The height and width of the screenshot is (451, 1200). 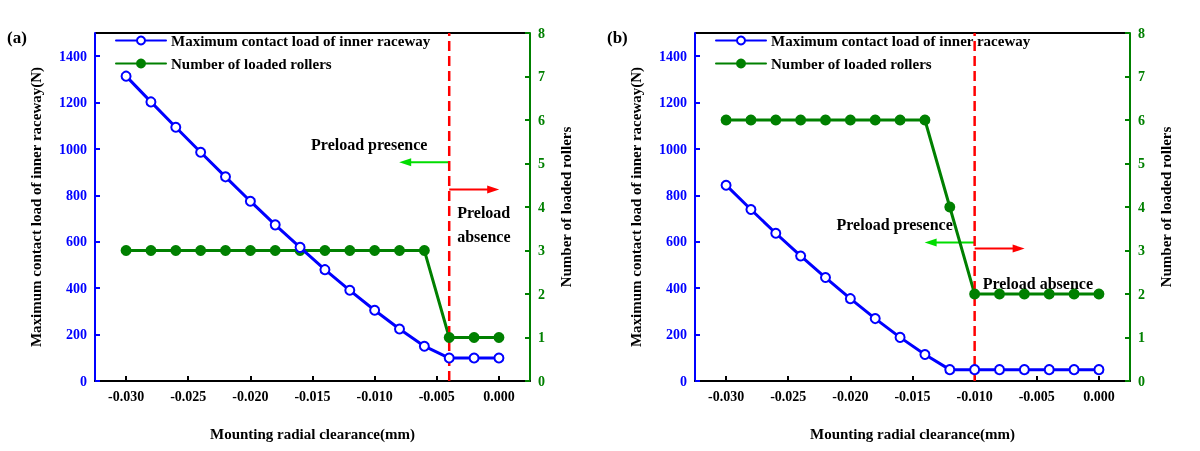 I want to click on annotation: Preload absence, so click(x=486, y=224).